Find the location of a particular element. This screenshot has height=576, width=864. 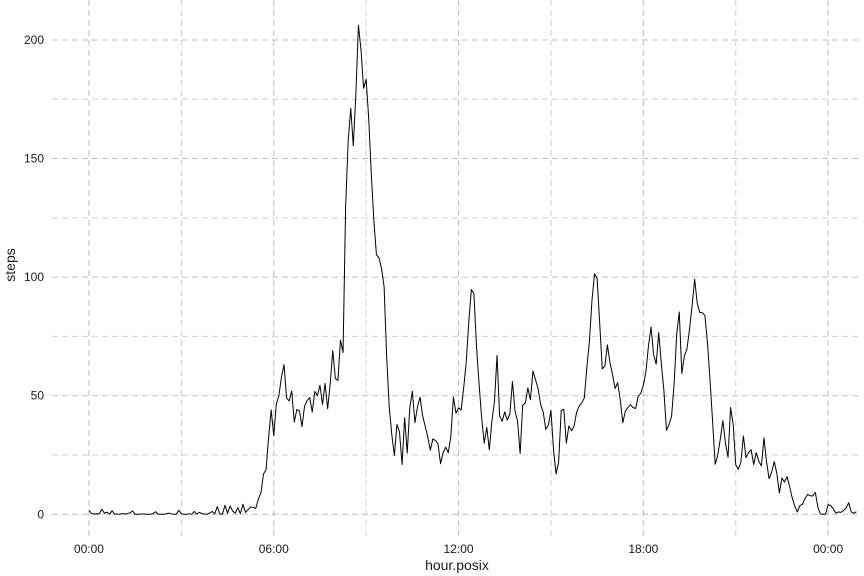

x-tick-label: 18:00 is located at coordinates (643, 549).